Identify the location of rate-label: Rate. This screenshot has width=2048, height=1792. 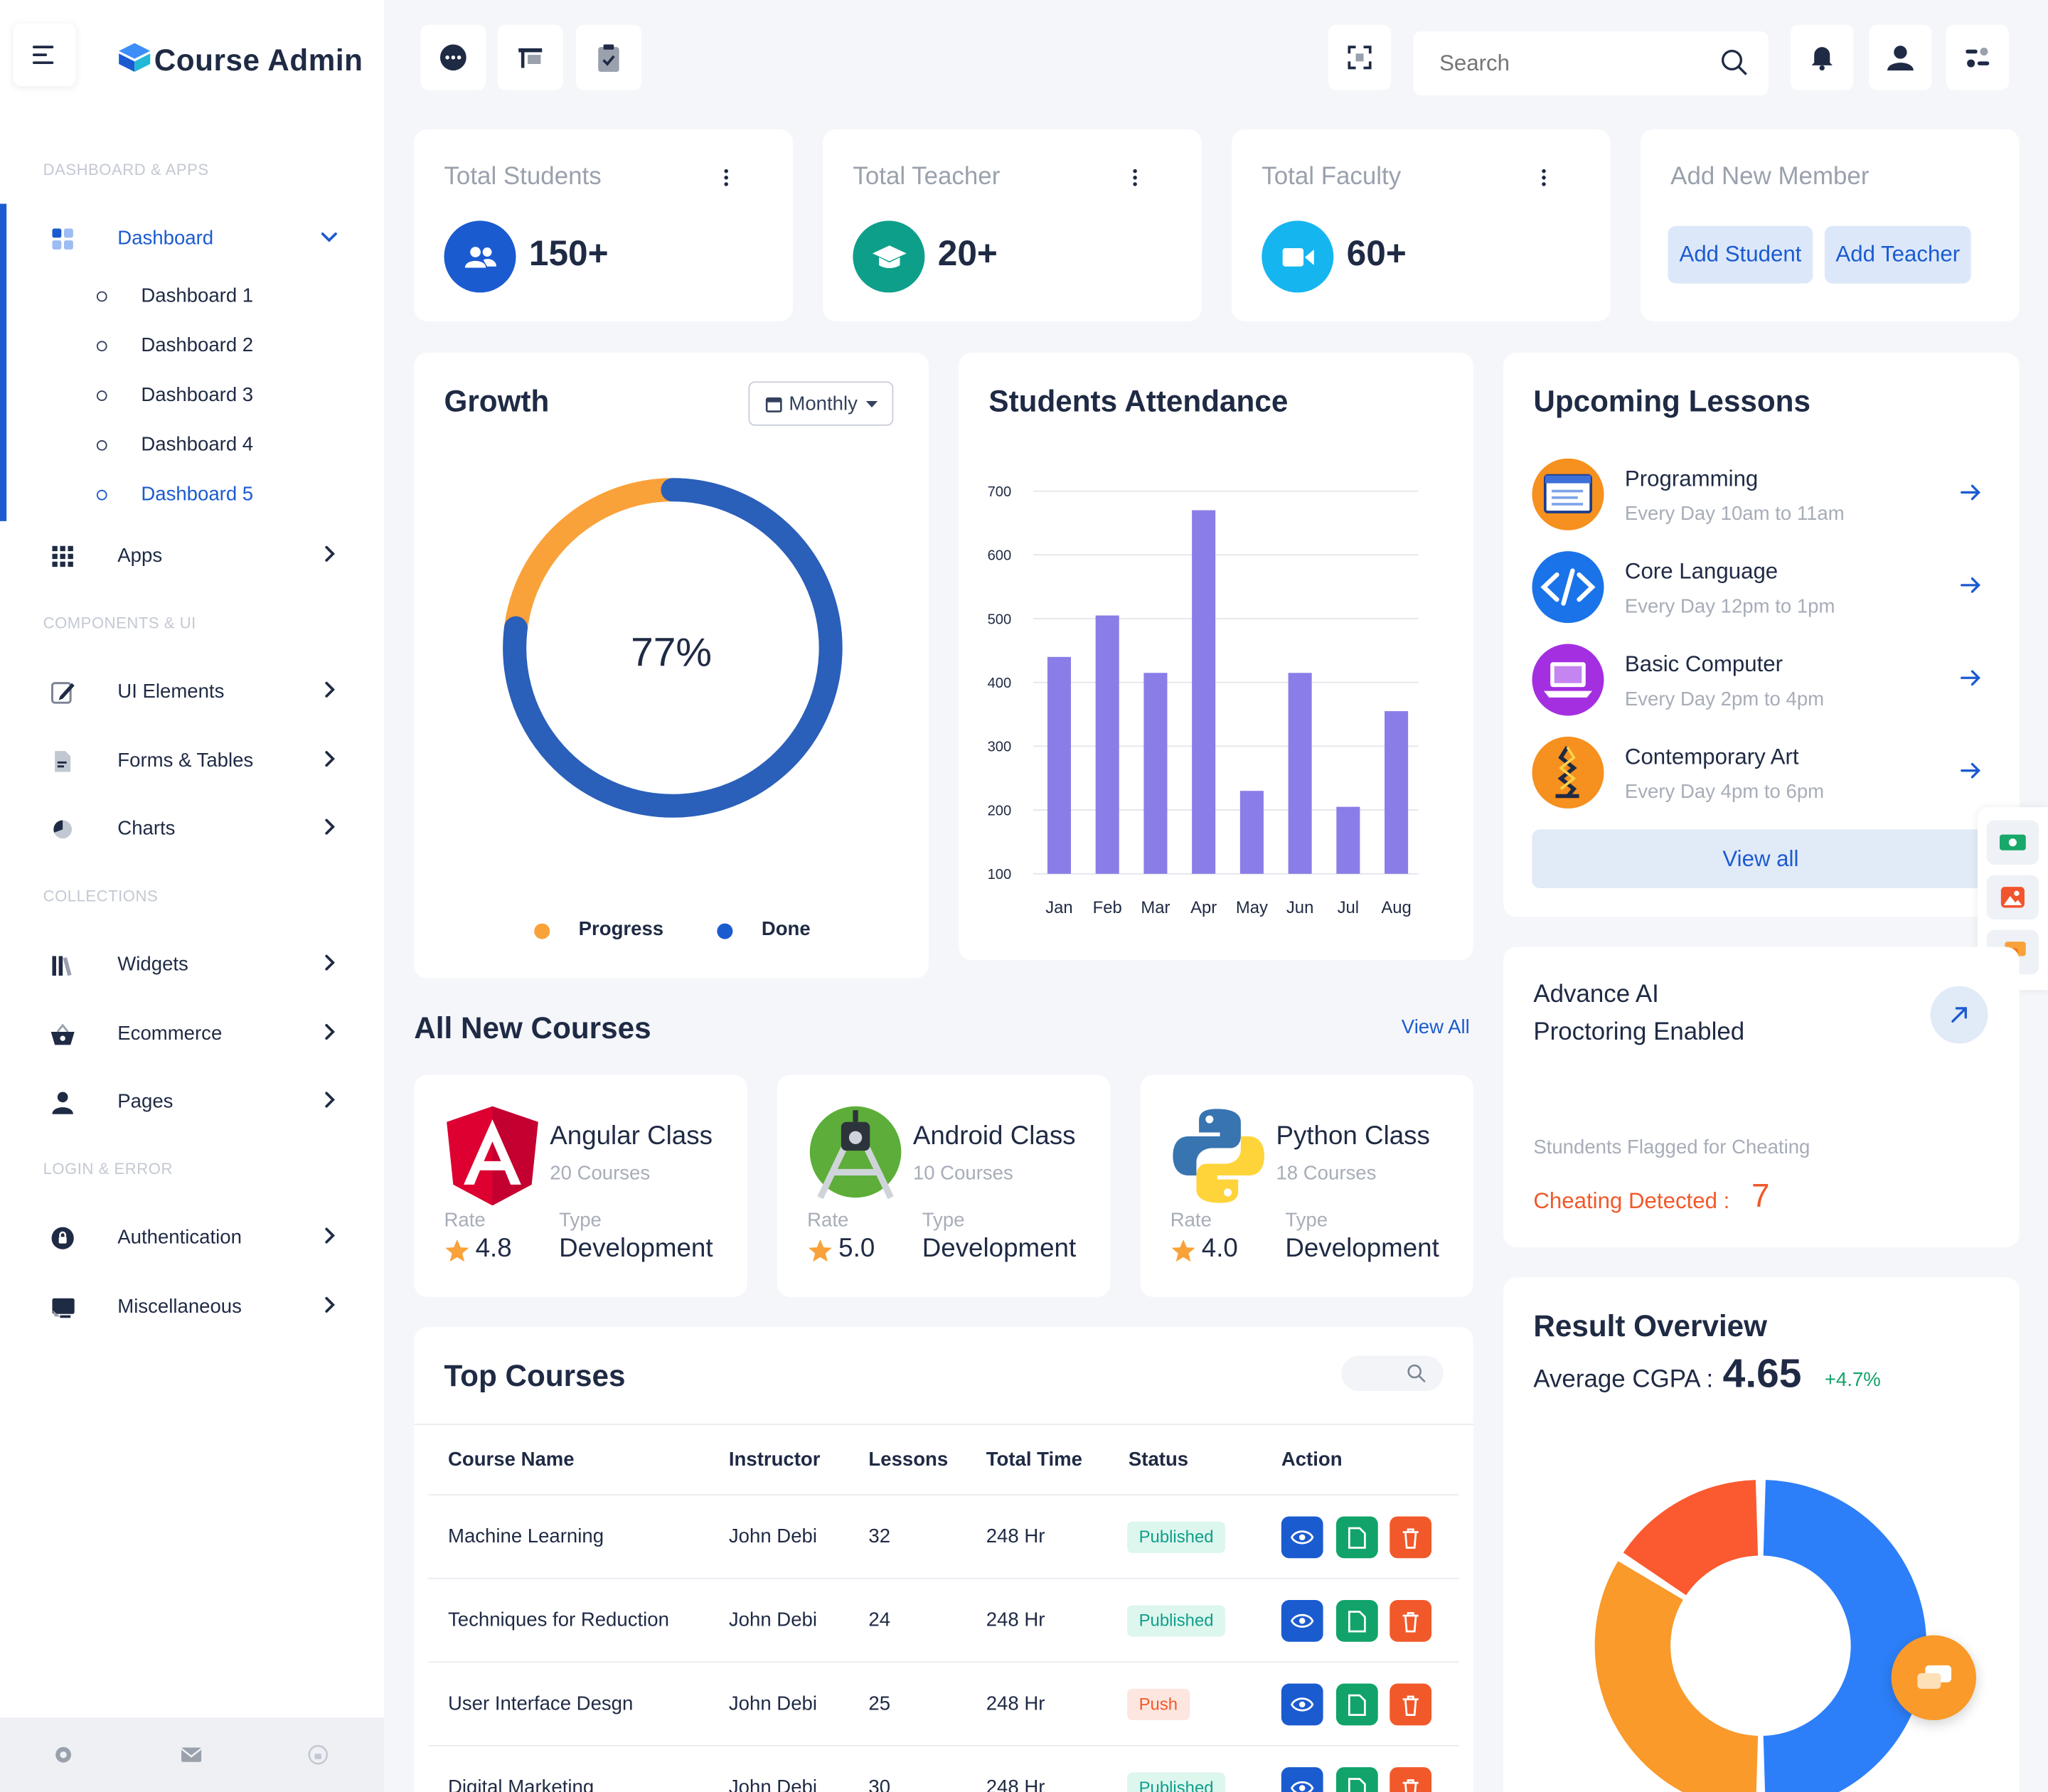
(828, 1220).